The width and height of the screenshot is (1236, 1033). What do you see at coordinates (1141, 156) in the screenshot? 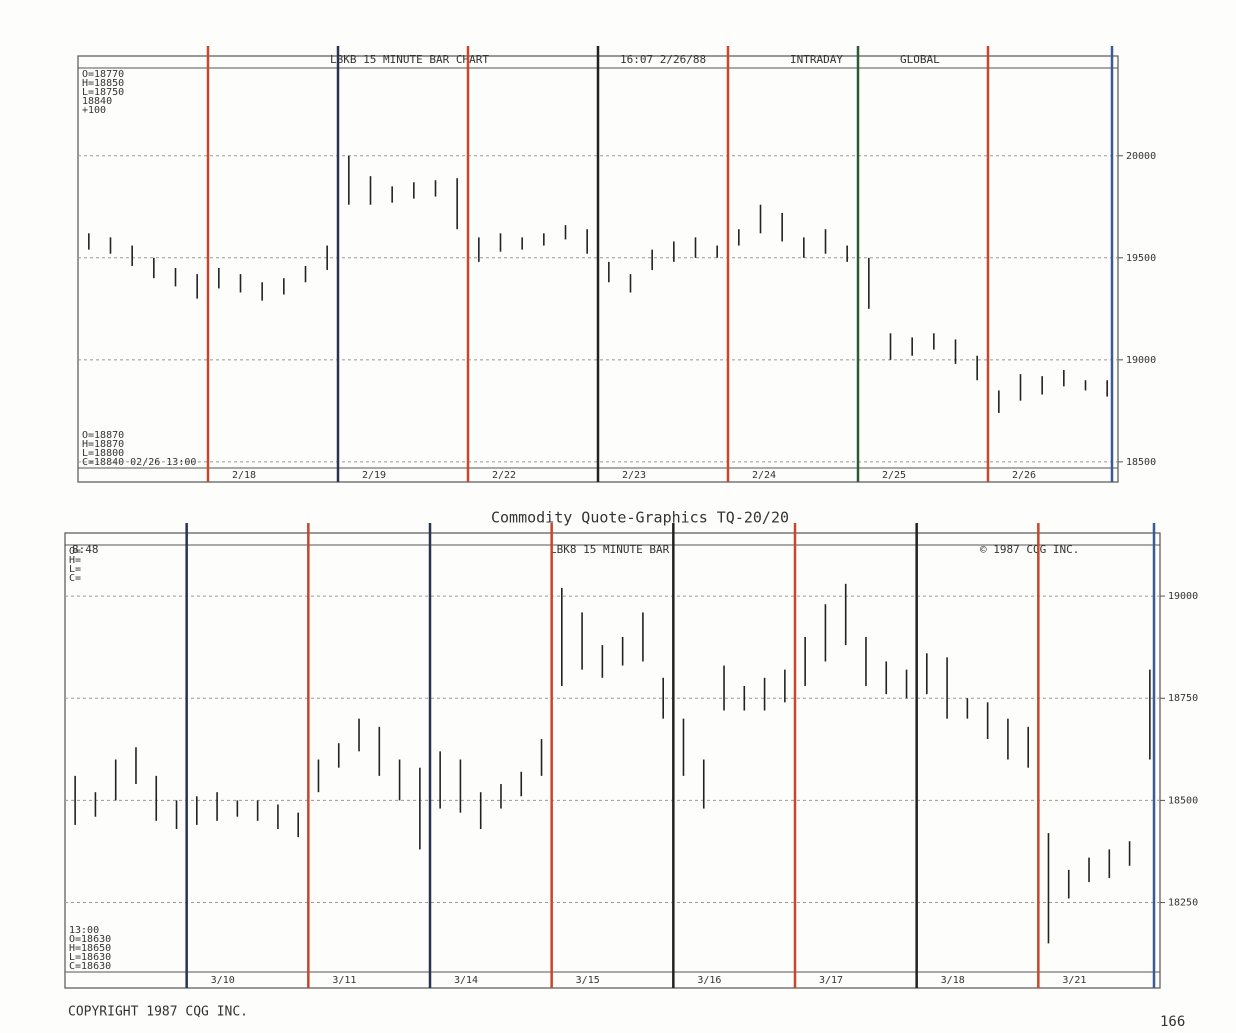
I see `y-tick-label: 20000` at bounding box center [1141, 156].